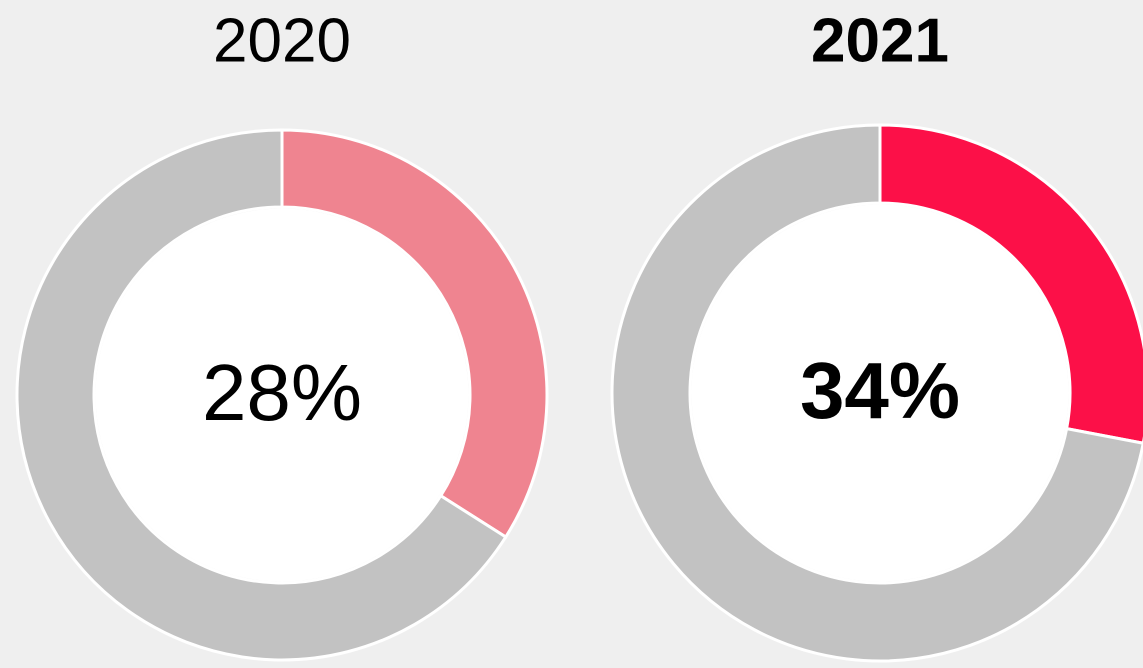  What do you see at coordinates (880, 390) in the screenshot?
I see `center-label: 34%` at bounding box center [880, 390].